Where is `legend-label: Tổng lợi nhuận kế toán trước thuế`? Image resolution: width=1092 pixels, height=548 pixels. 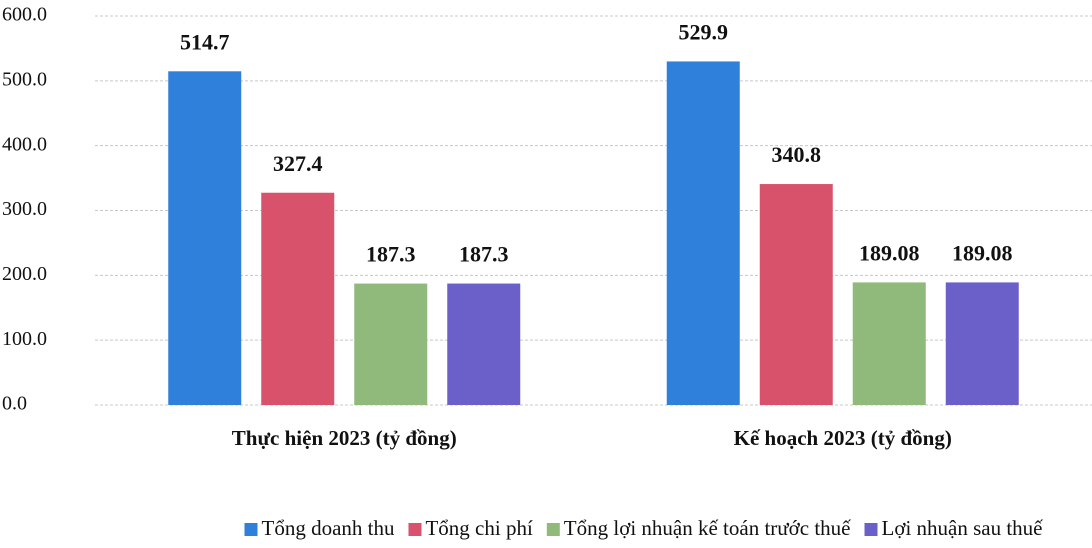 legend-label: Tổng lợi nhuận kế toán trước thuế is located at coordinates (707, 528).